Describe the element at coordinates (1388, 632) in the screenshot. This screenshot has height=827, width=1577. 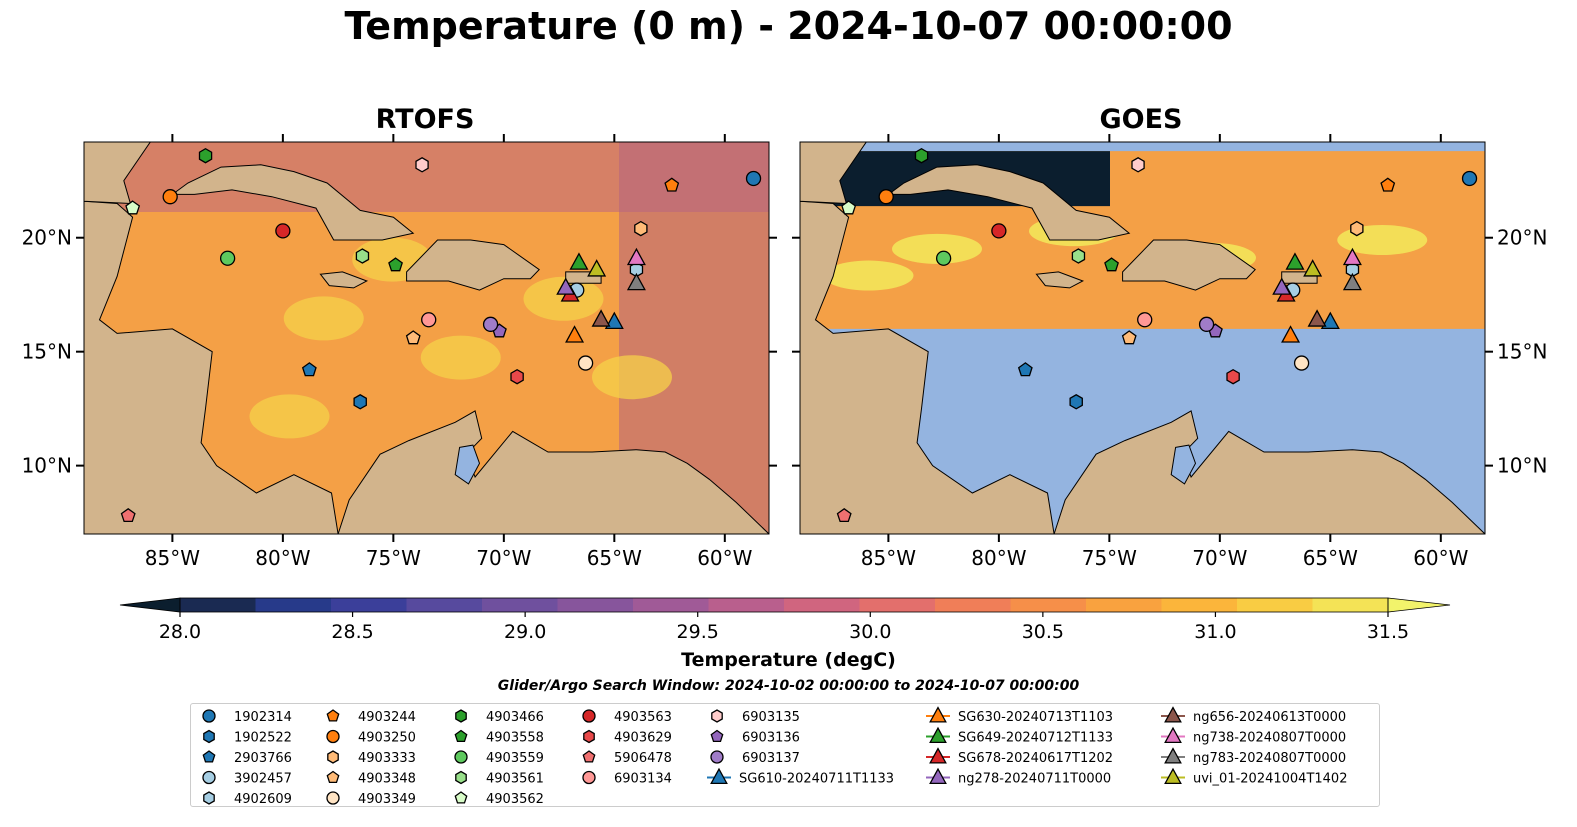
I see `colorbar-tick-label: 31.5` at that location.